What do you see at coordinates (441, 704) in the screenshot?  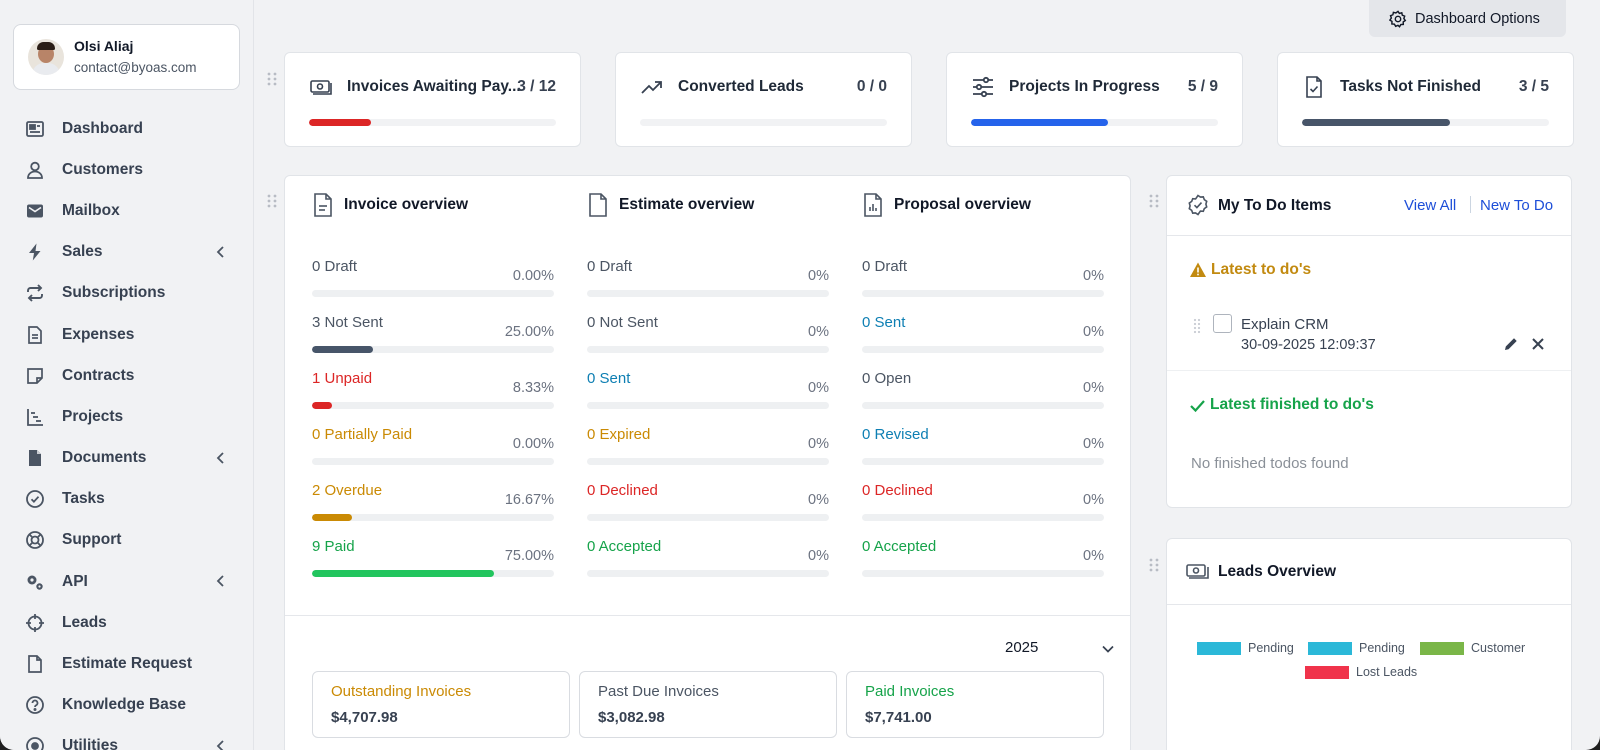 I see `outstanding-invoices-box: Outstanding Invoices $4,707.98` at bounding box center [441, 704].